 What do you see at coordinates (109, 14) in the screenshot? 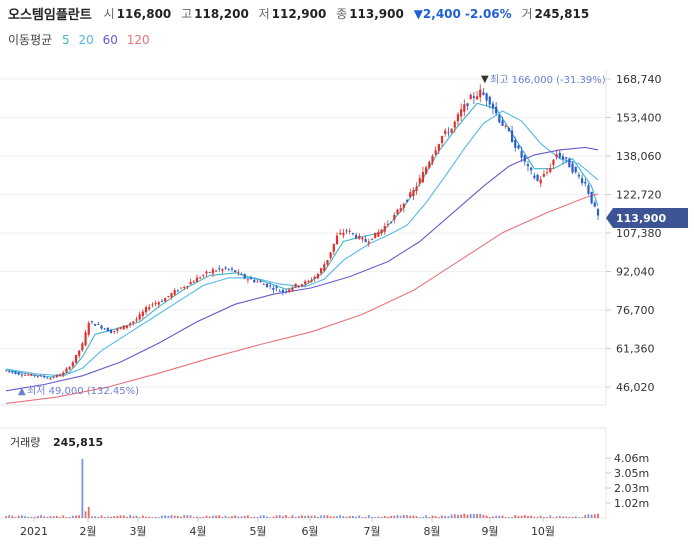
I see `open-label: 시` at bounding box center [109, 14].